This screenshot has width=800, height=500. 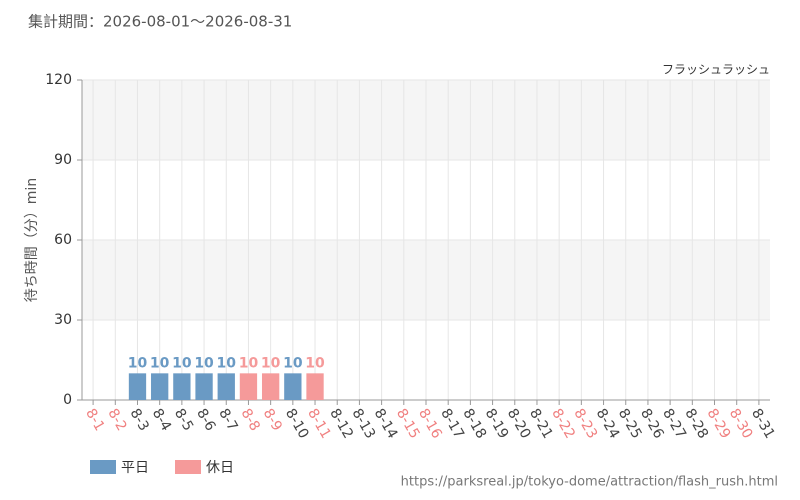 What do you see at coordinates (250, 420) in the screenshot?
I see `x-tick-label: 8-8` at bounding box center [250, 420].